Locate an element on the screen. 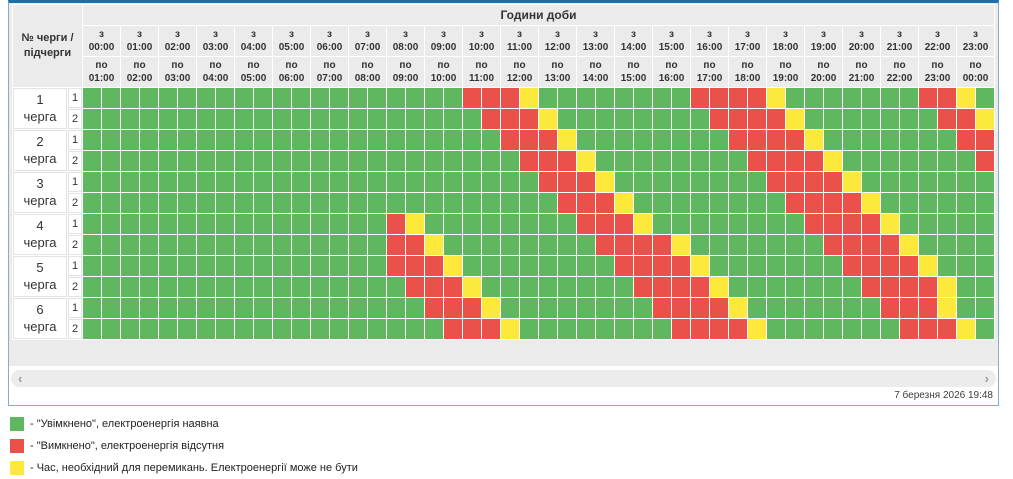 This screenshot has width=1013, height=479. queue-label-line: 3 is located at coordinates (40, 184).